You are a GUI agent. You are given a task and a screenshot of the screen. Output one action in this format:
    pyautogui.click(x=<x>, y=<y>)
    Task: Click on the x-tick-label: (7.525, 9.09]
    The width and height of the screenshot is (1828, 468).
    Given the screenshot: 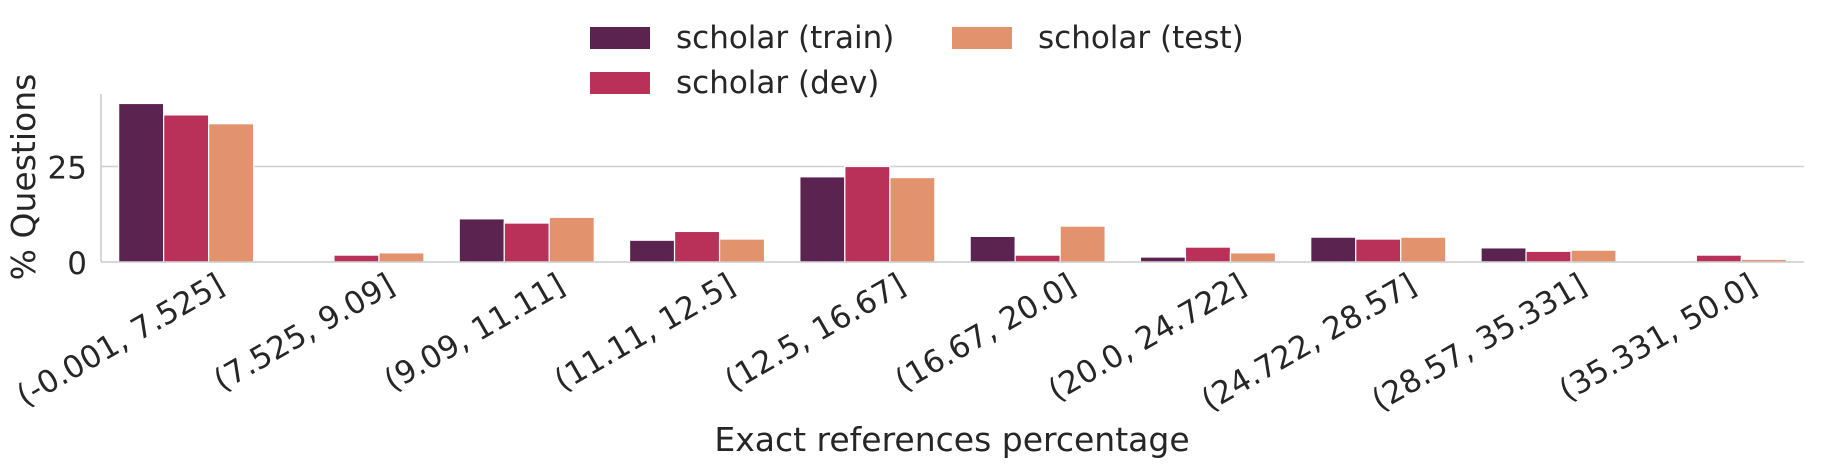 What is the action you would take?
    pyautogui.click(x=304, y=333)
    